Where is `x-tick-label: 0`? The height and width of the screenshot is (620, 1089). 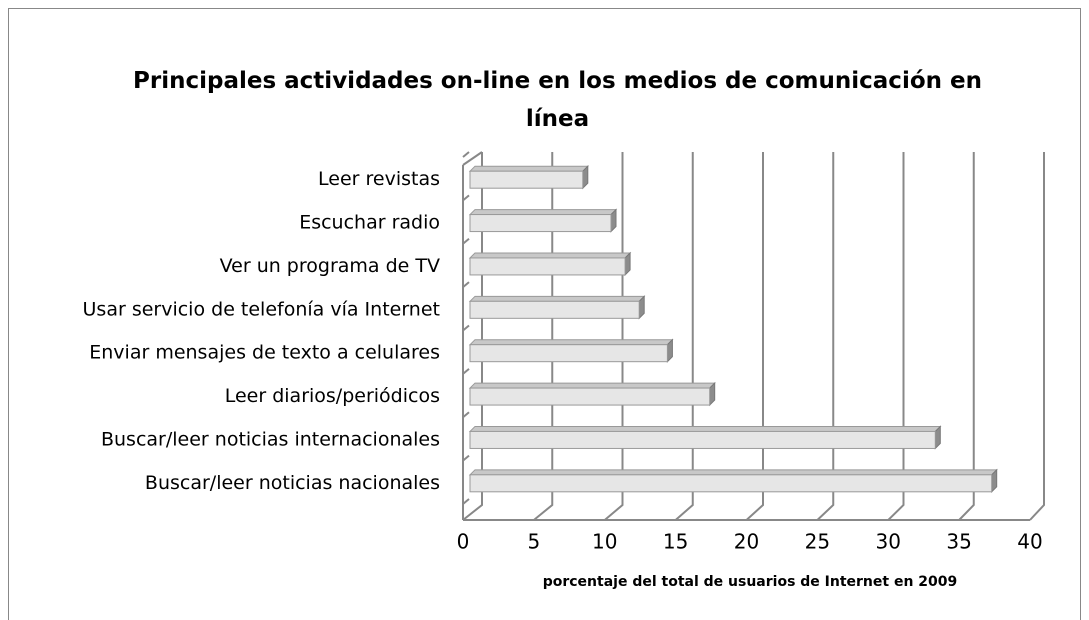 x-tick-label: 0 is located at coordinates (463, 542).